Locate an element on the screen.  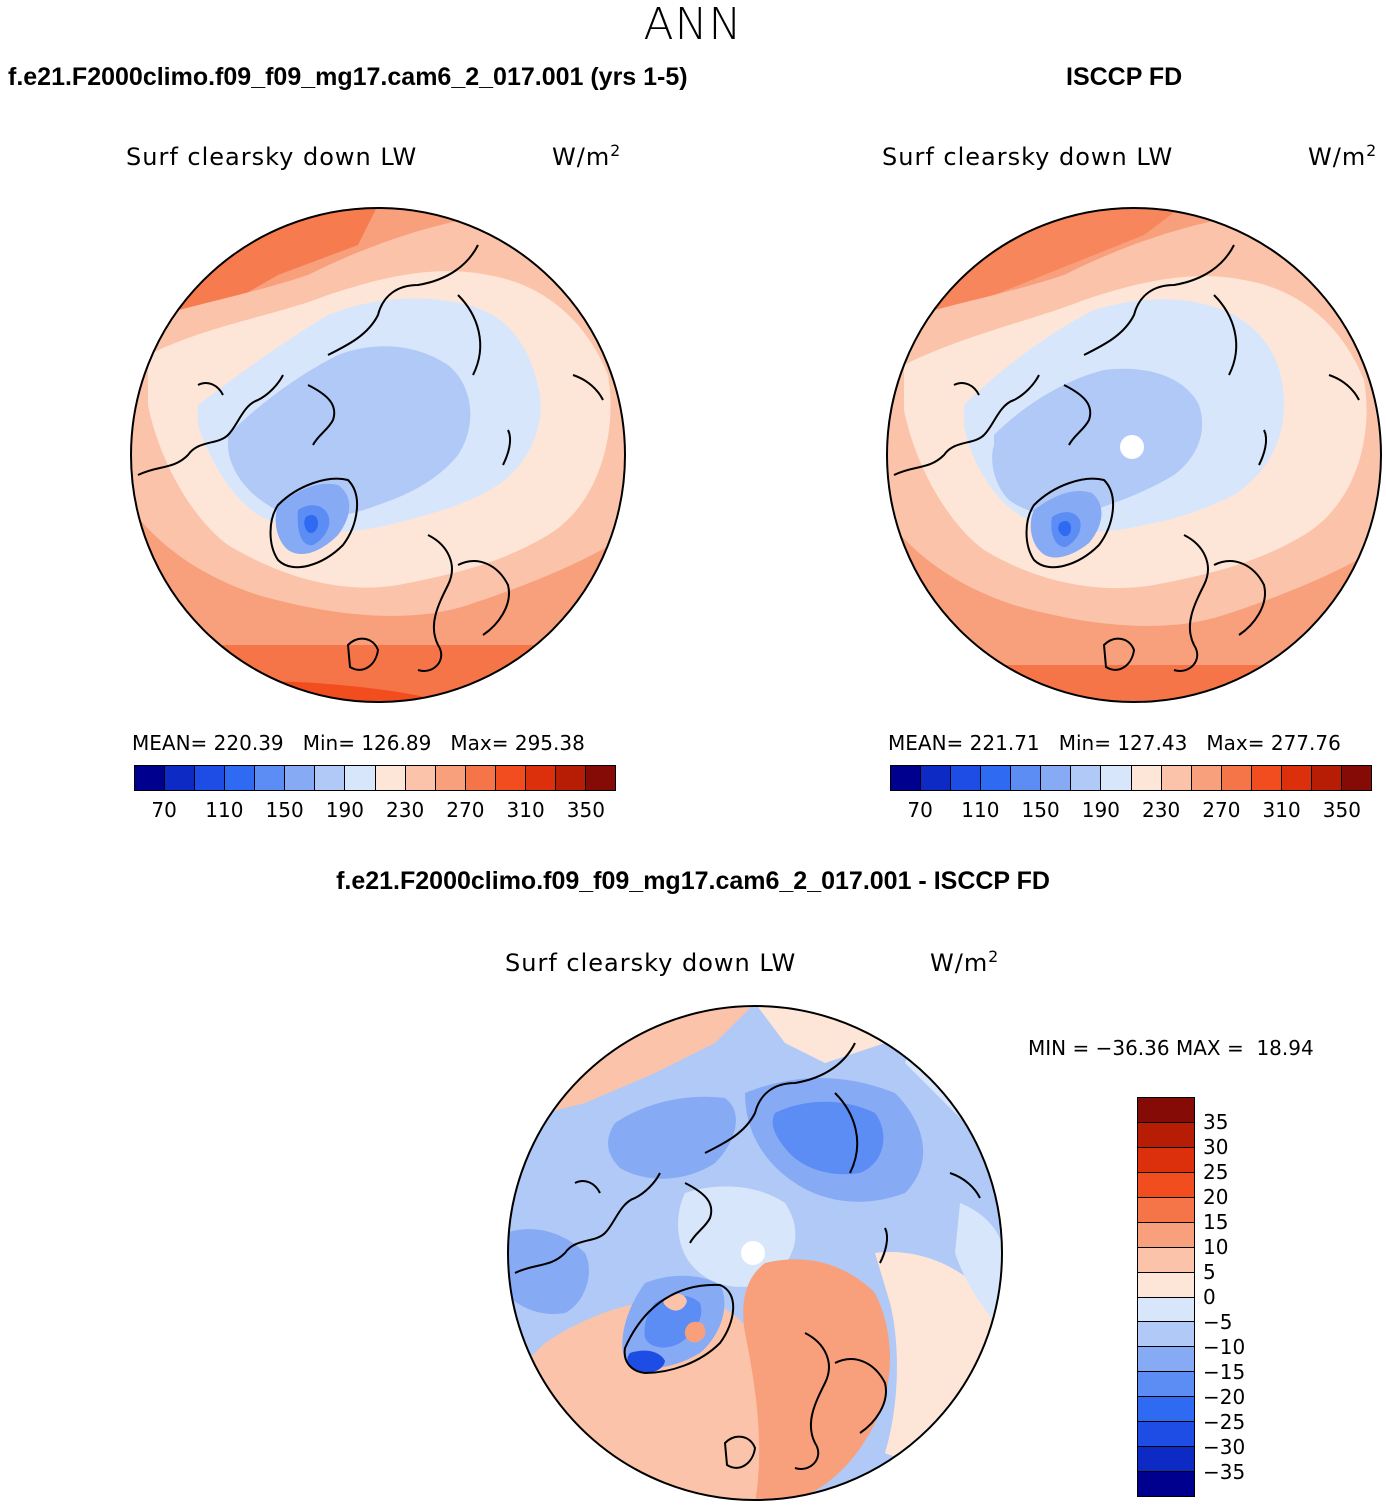
obs-colorbar-tick-label: 190 is located at coordinates (1100, 810).